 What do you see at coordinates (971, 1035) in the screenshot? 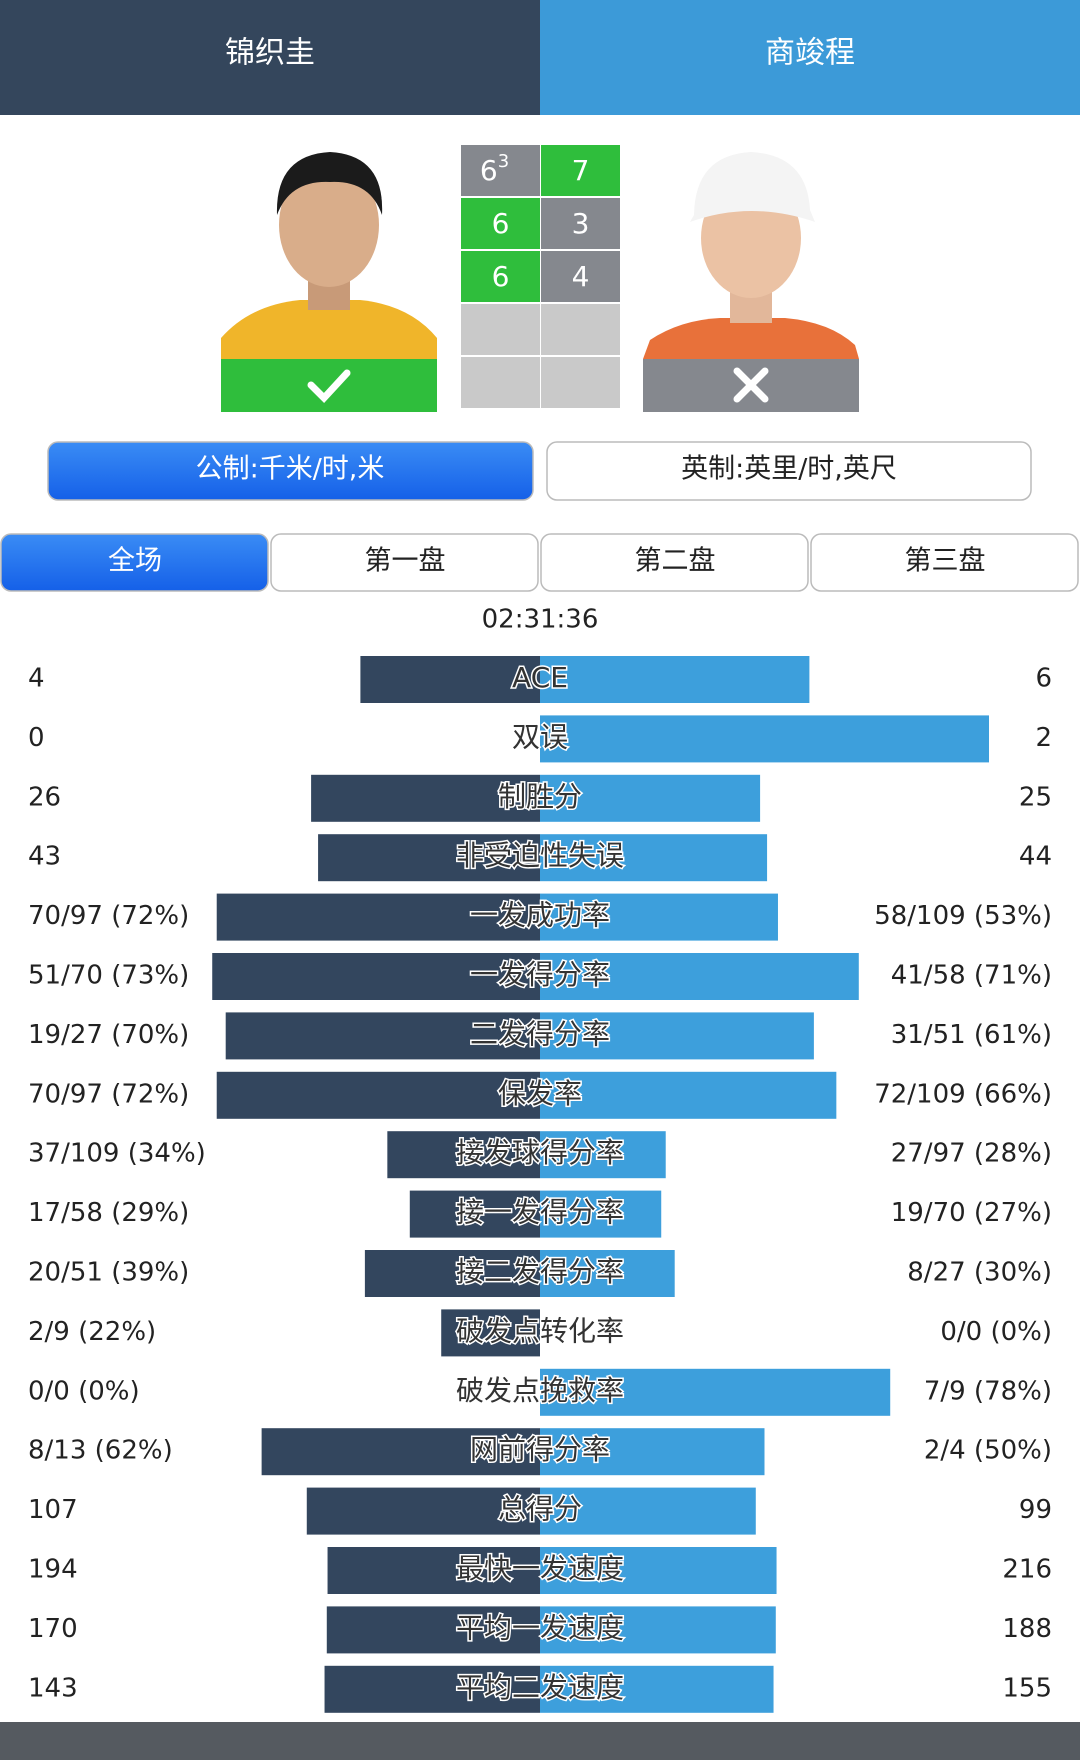
I see `stat-right: 31/51 (61%)` at bounding box center [971, 1035].